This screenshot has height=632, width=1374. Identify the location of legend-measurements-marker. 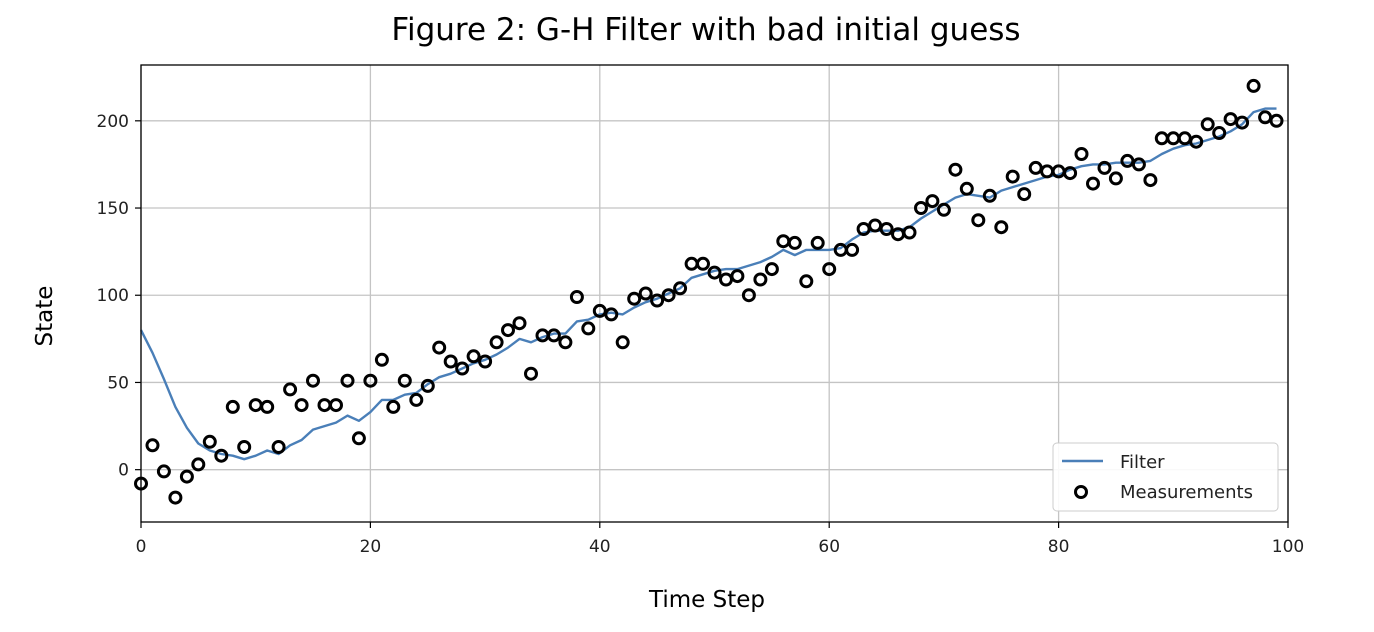
(1081, 492).